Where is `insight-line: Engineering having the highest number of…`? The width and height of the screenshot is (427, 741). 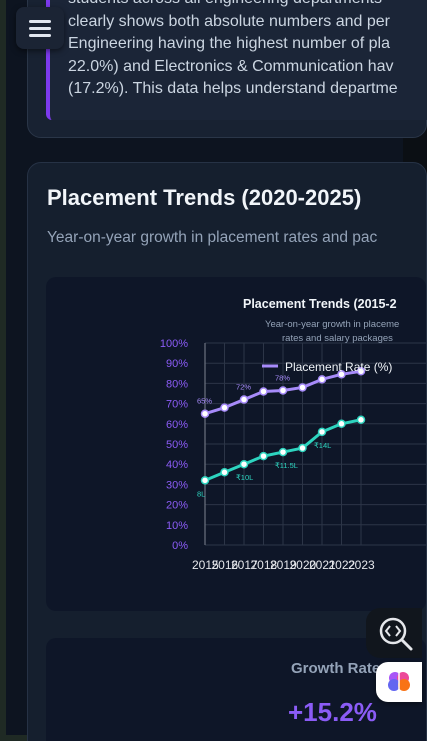 insight-line: Engineering having the highest number of… is located at coordinates (229, 43).